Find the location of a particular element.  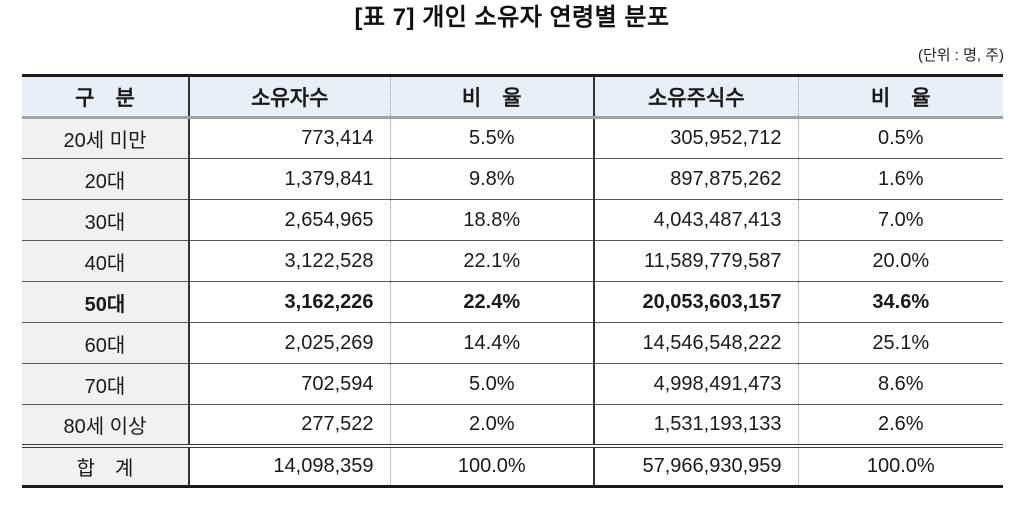

category-cell: 30대 is located at coordinates (106, 220).